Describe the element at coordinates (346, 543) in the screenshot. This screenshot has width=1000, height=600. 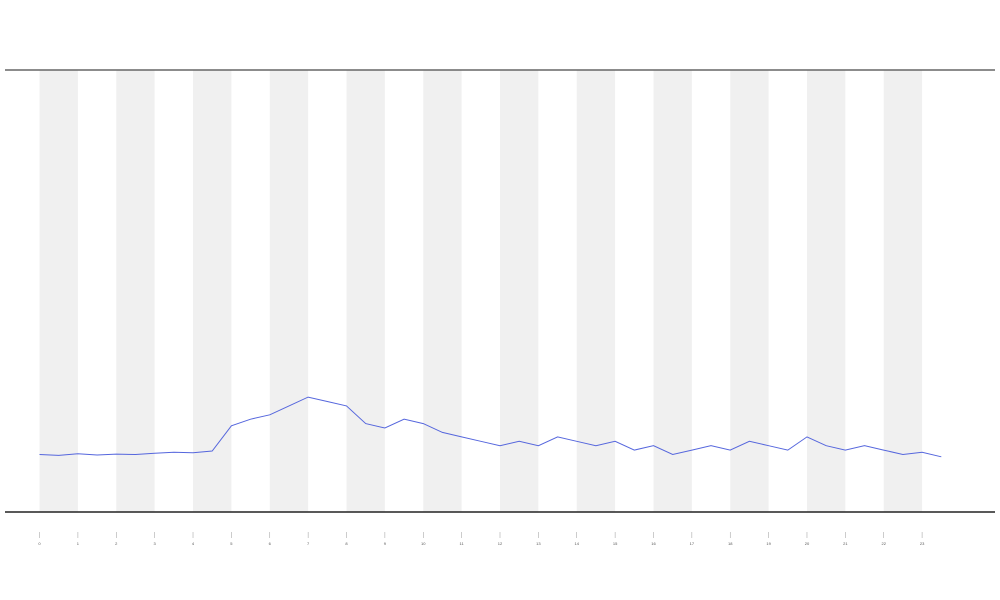
I see `x-tick-label: 8` at that location.